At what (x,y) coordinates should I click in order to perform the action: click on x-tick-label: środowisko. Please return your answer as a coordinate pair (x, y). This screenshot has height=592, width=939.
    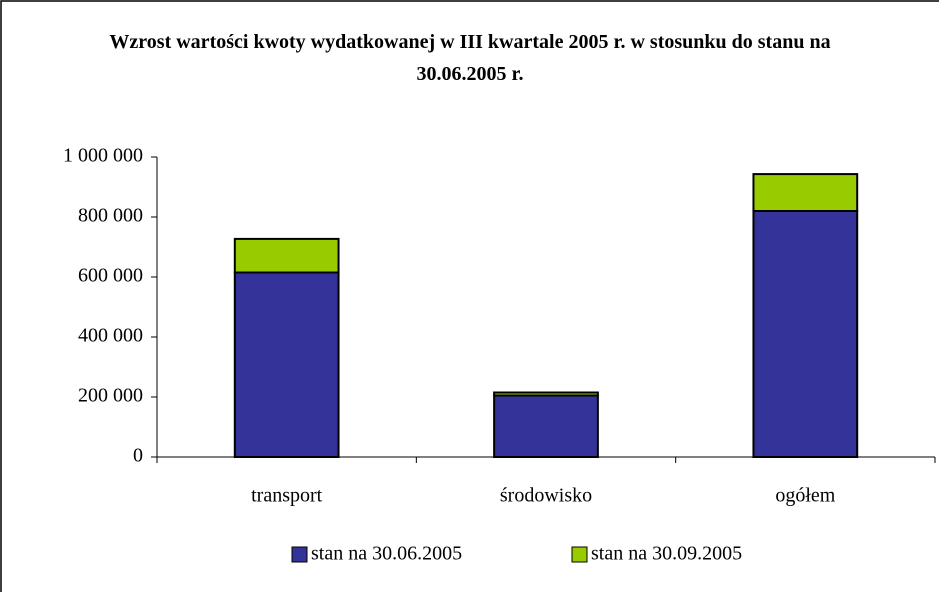
    Looking at the image, I should click on (546, 496).